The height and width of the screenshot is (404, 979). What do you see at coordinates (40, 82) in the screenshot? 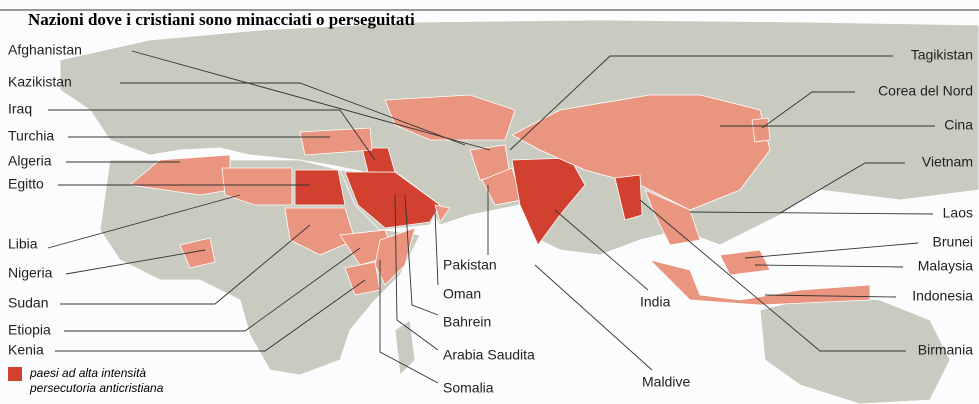
I see `country-label: Kazikistan` at bounding box center [40, 82].